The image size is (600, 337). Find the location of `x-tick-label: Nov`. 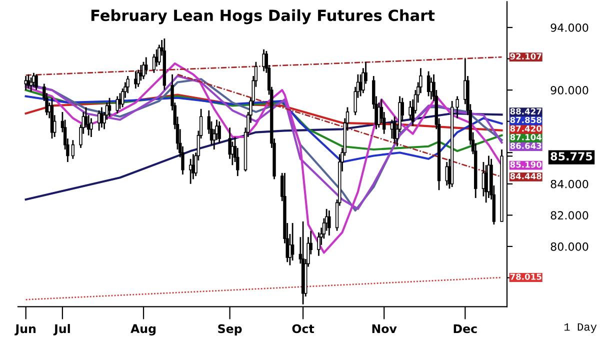

x-tick-label: Nov is located at coordinates (384, 329).